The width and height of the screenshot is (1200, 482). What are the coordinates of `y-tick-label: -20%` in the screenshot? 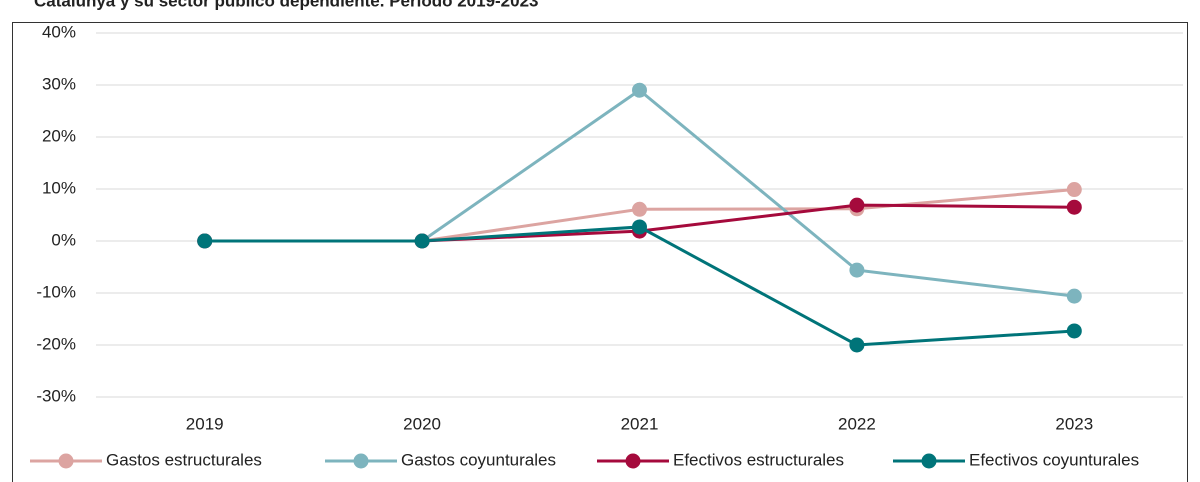 It's located at (56, 343).